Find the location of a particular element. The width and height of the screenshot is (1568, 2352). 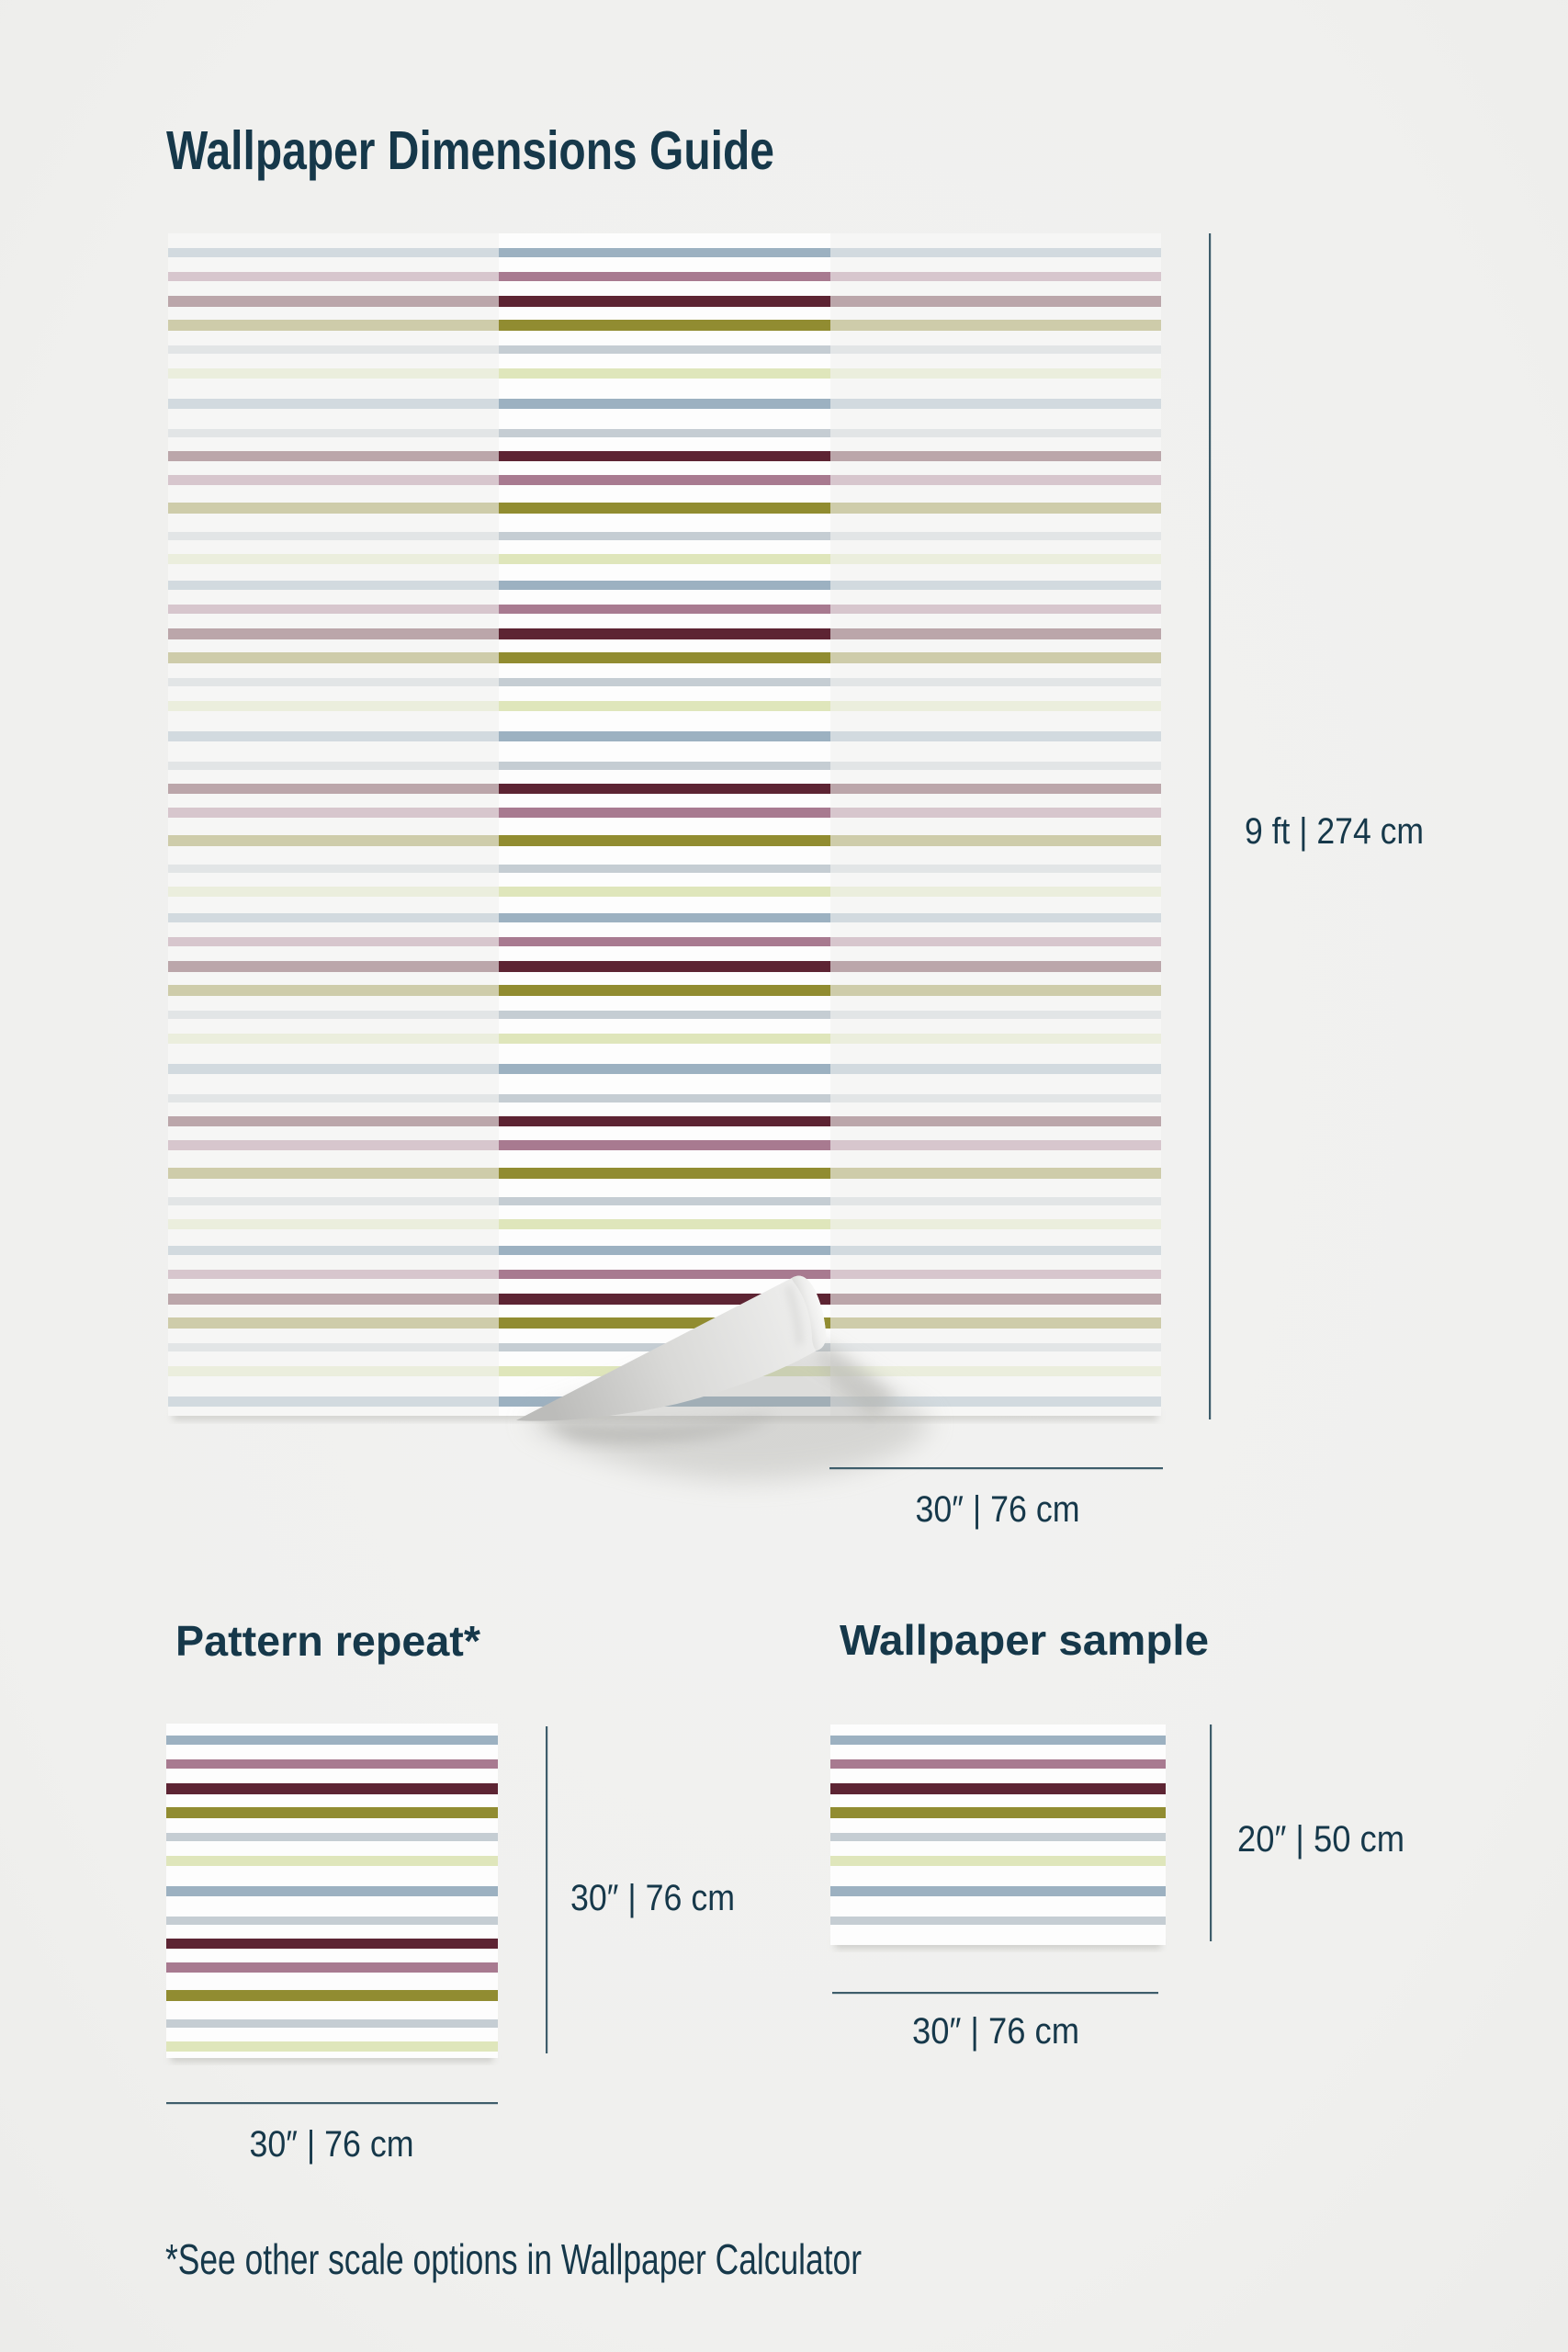

svg-text: Pattern repeat* is located at coordinates (327, 1641).